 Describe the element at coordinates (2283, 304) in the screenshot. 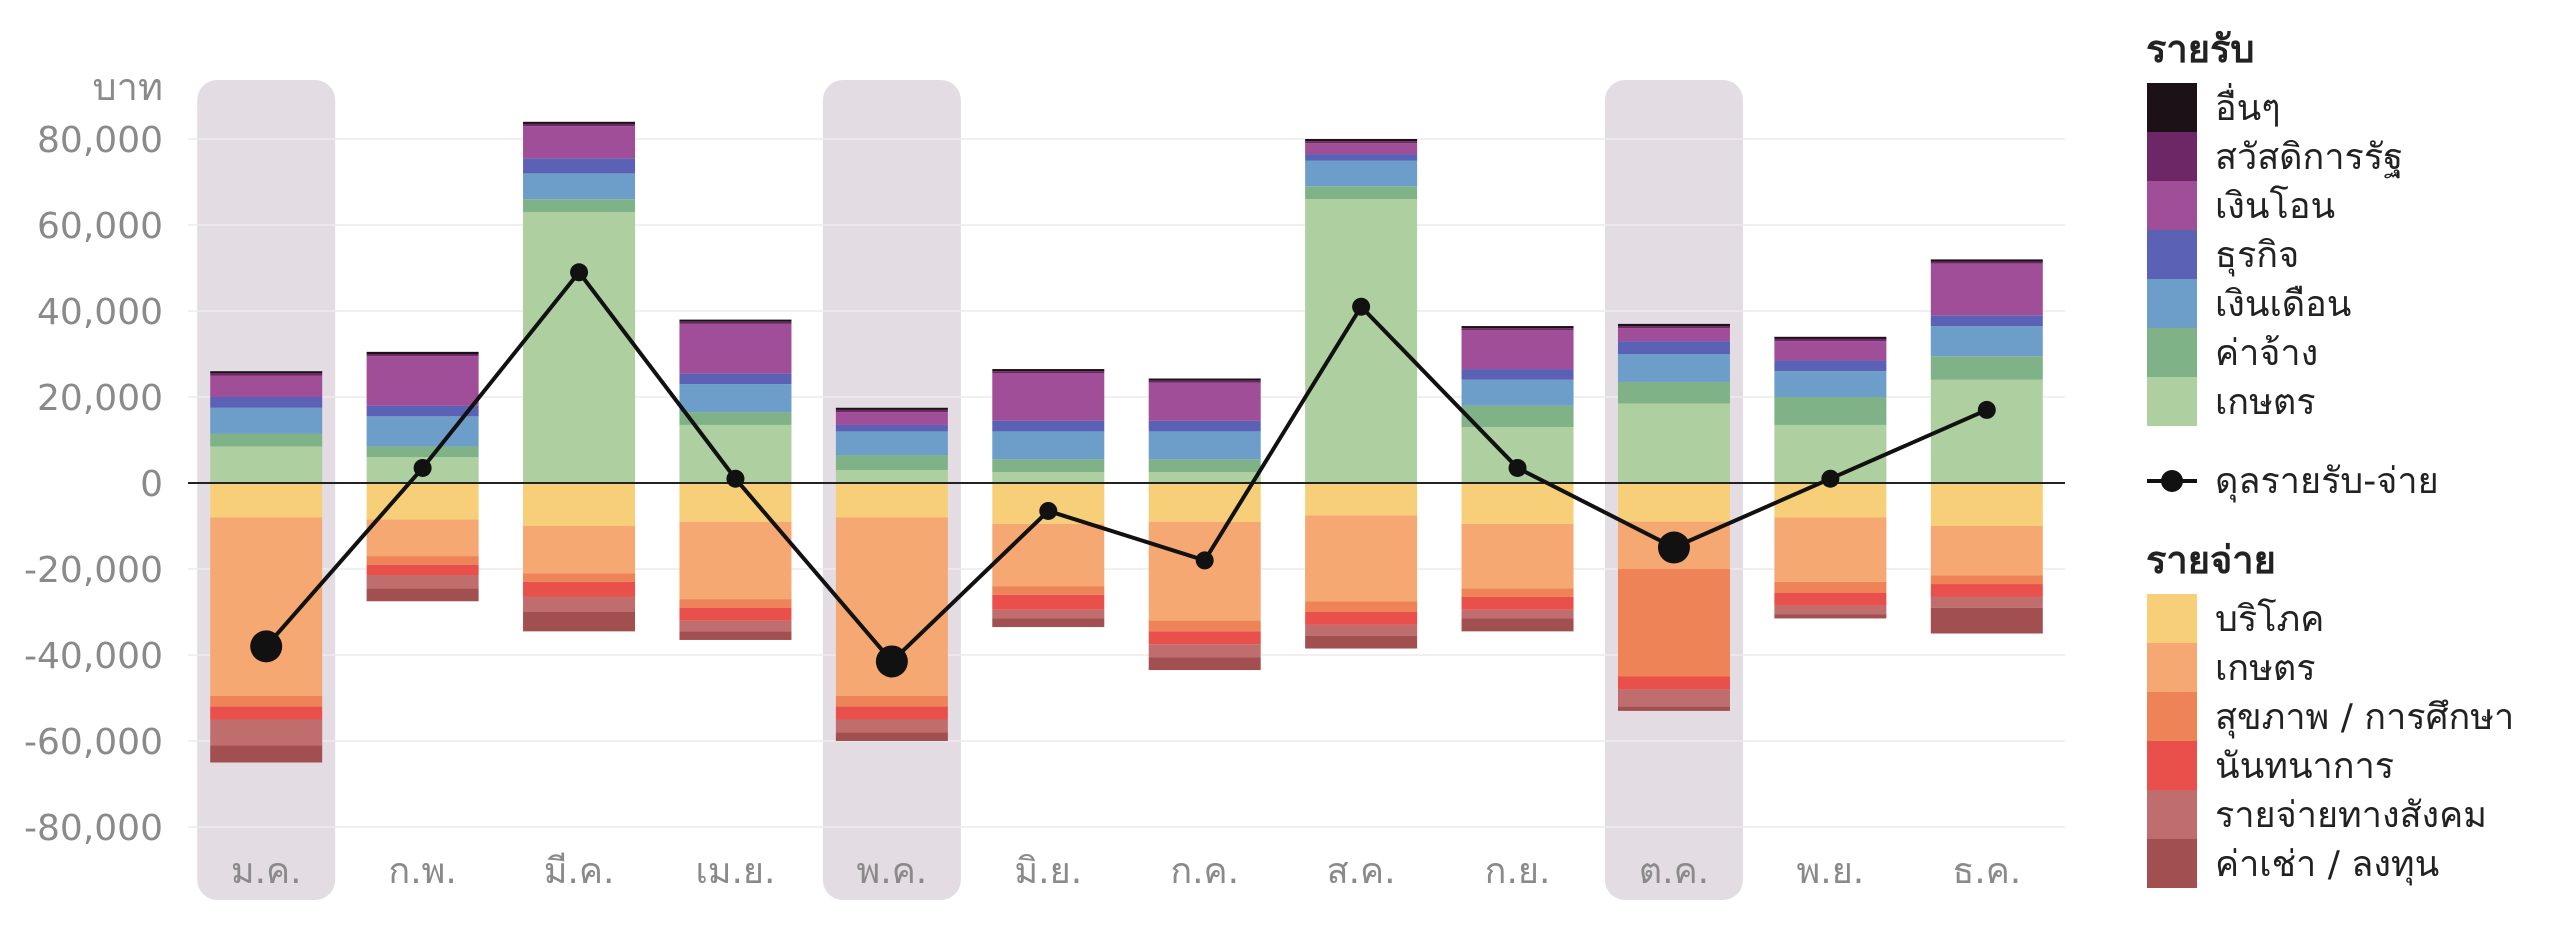

I see `legend-label: เงินเดือน` at that location.